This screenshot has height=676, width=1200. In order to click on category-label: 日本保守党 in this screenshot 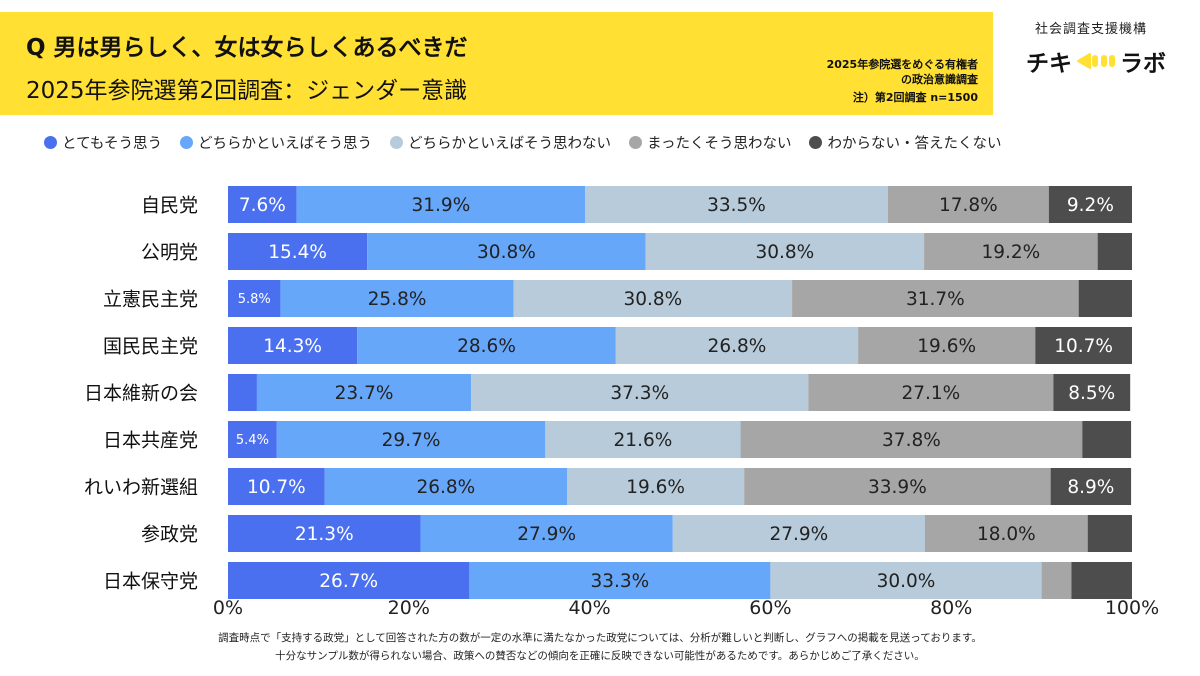, I will do `click(150, 582)`.